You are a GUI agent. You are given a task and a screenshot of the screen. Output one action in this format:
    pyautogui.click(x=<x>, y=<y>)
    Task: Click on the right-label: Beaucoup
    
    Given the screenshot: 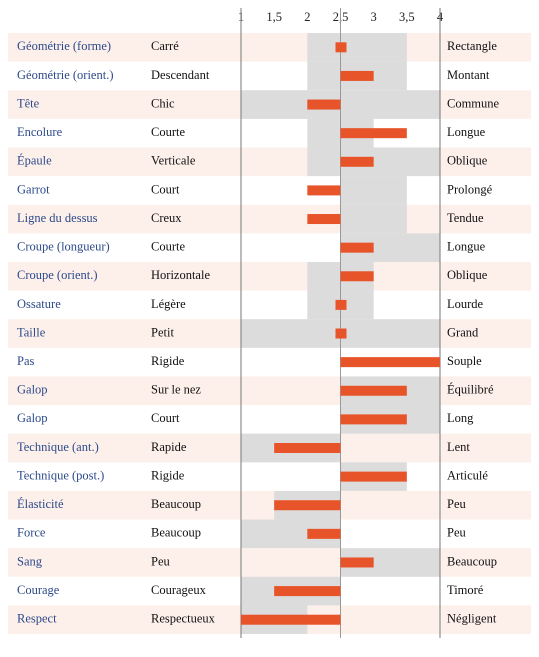 What is the action you would take?
    pyautogui.click(x=472, y=561)
    